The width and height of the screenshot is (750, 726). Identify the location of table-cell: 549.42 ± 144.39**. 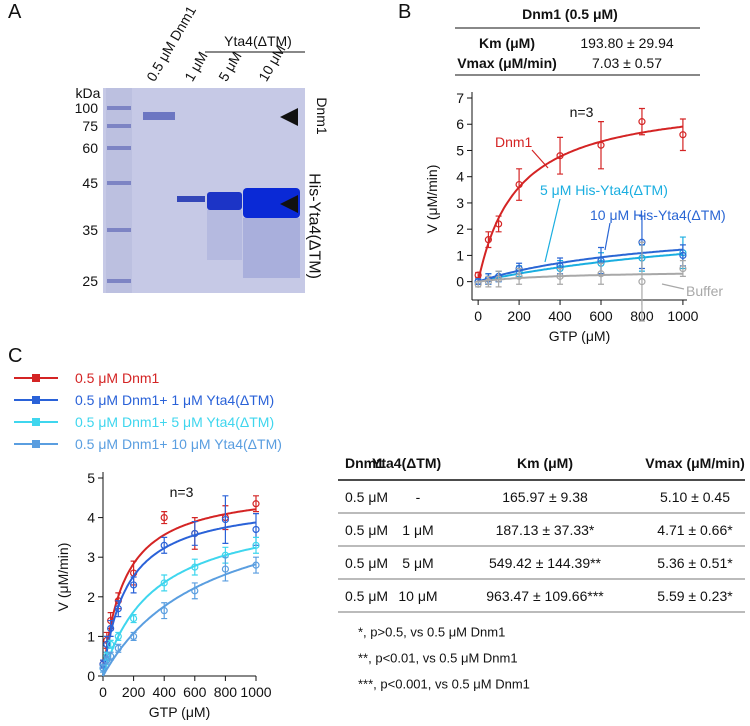
(545, 563).